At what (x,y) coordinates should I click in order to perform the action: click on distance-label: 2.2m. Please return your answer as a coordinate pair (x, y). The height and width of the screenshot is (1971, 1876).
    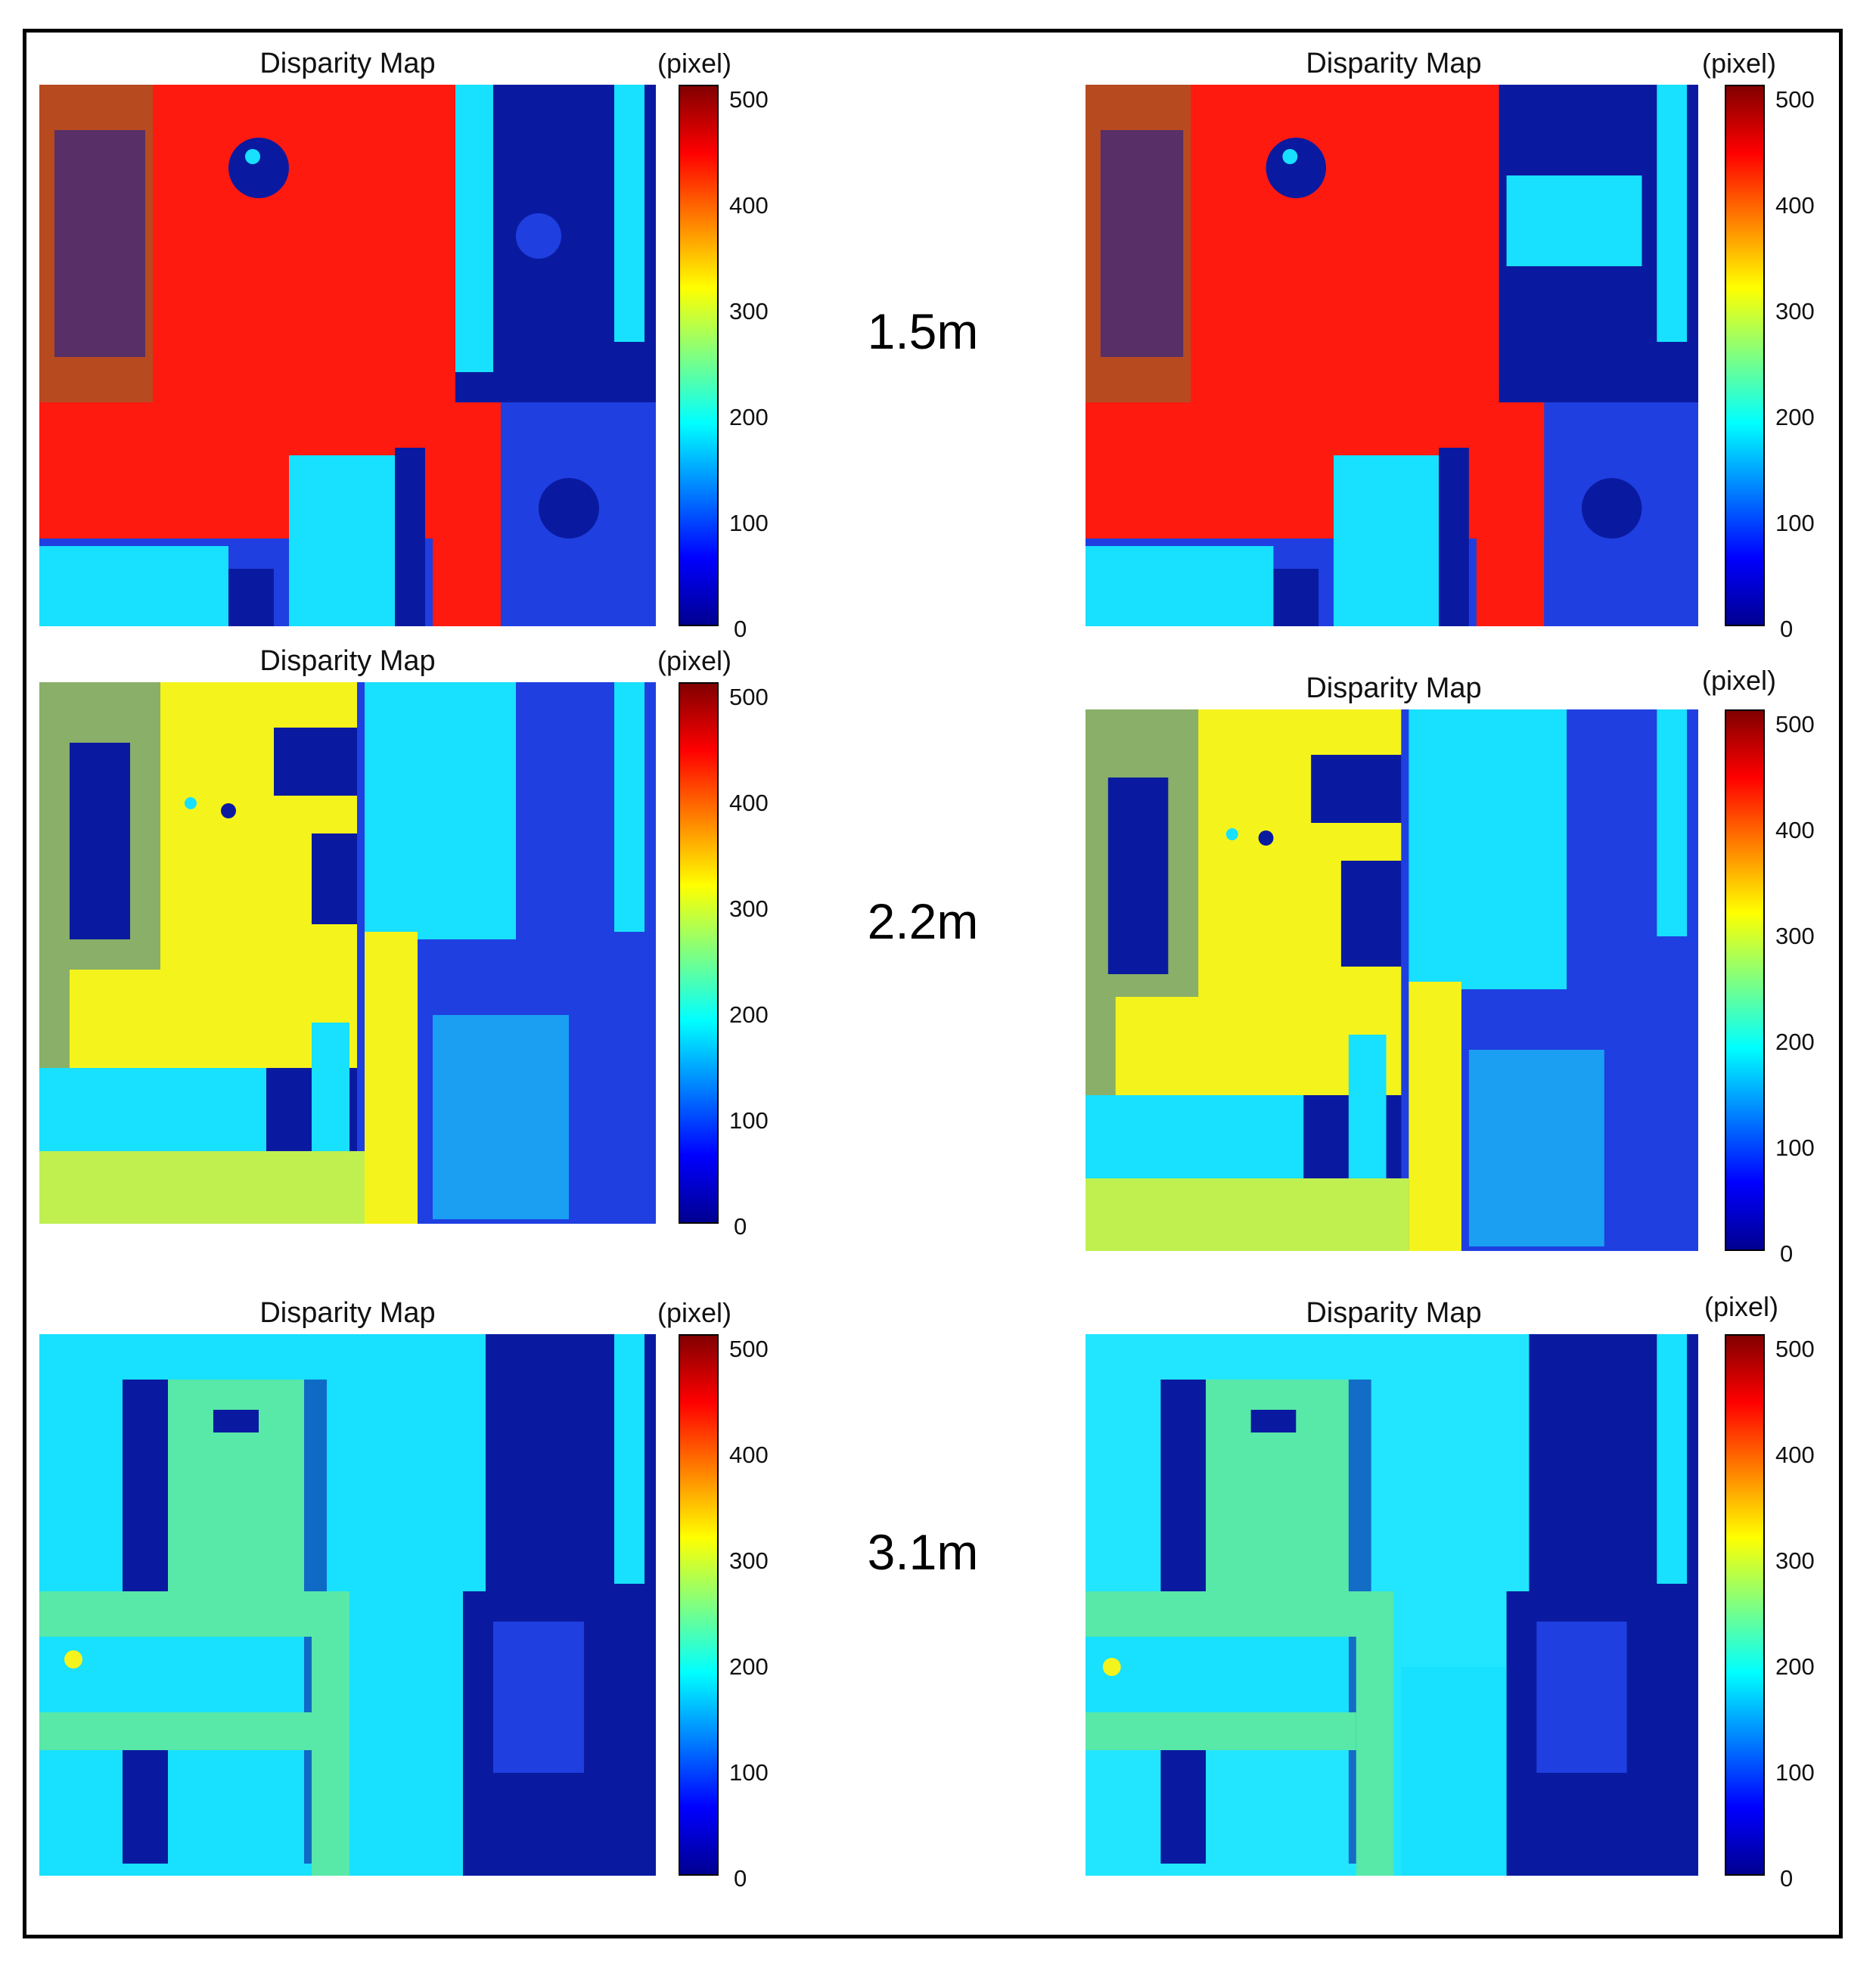
    Looking at the image, I should click on (923, 921).